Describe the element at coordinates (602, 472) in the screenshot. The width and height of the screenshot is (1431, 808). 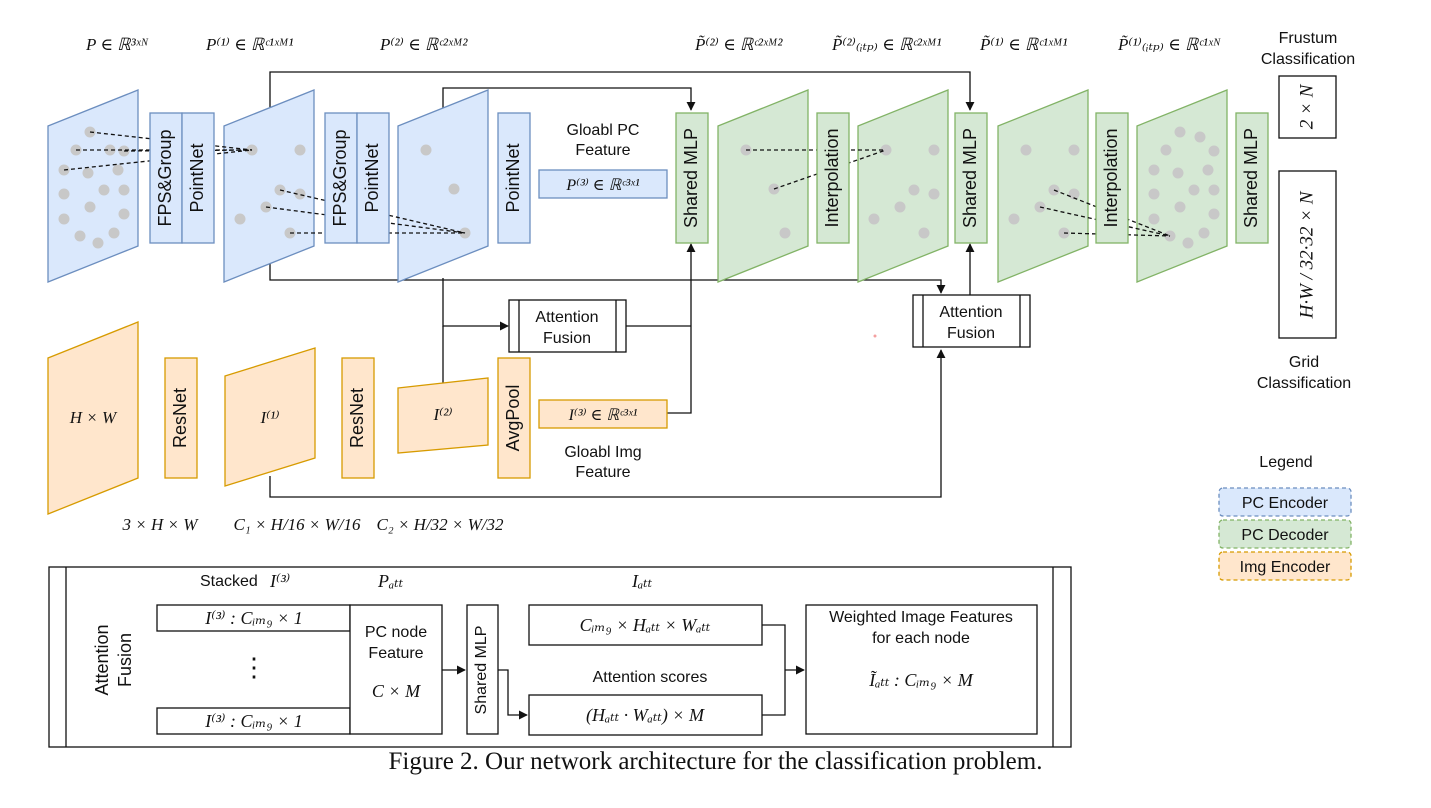
I see `global-img-title-2: Feature` at that location.